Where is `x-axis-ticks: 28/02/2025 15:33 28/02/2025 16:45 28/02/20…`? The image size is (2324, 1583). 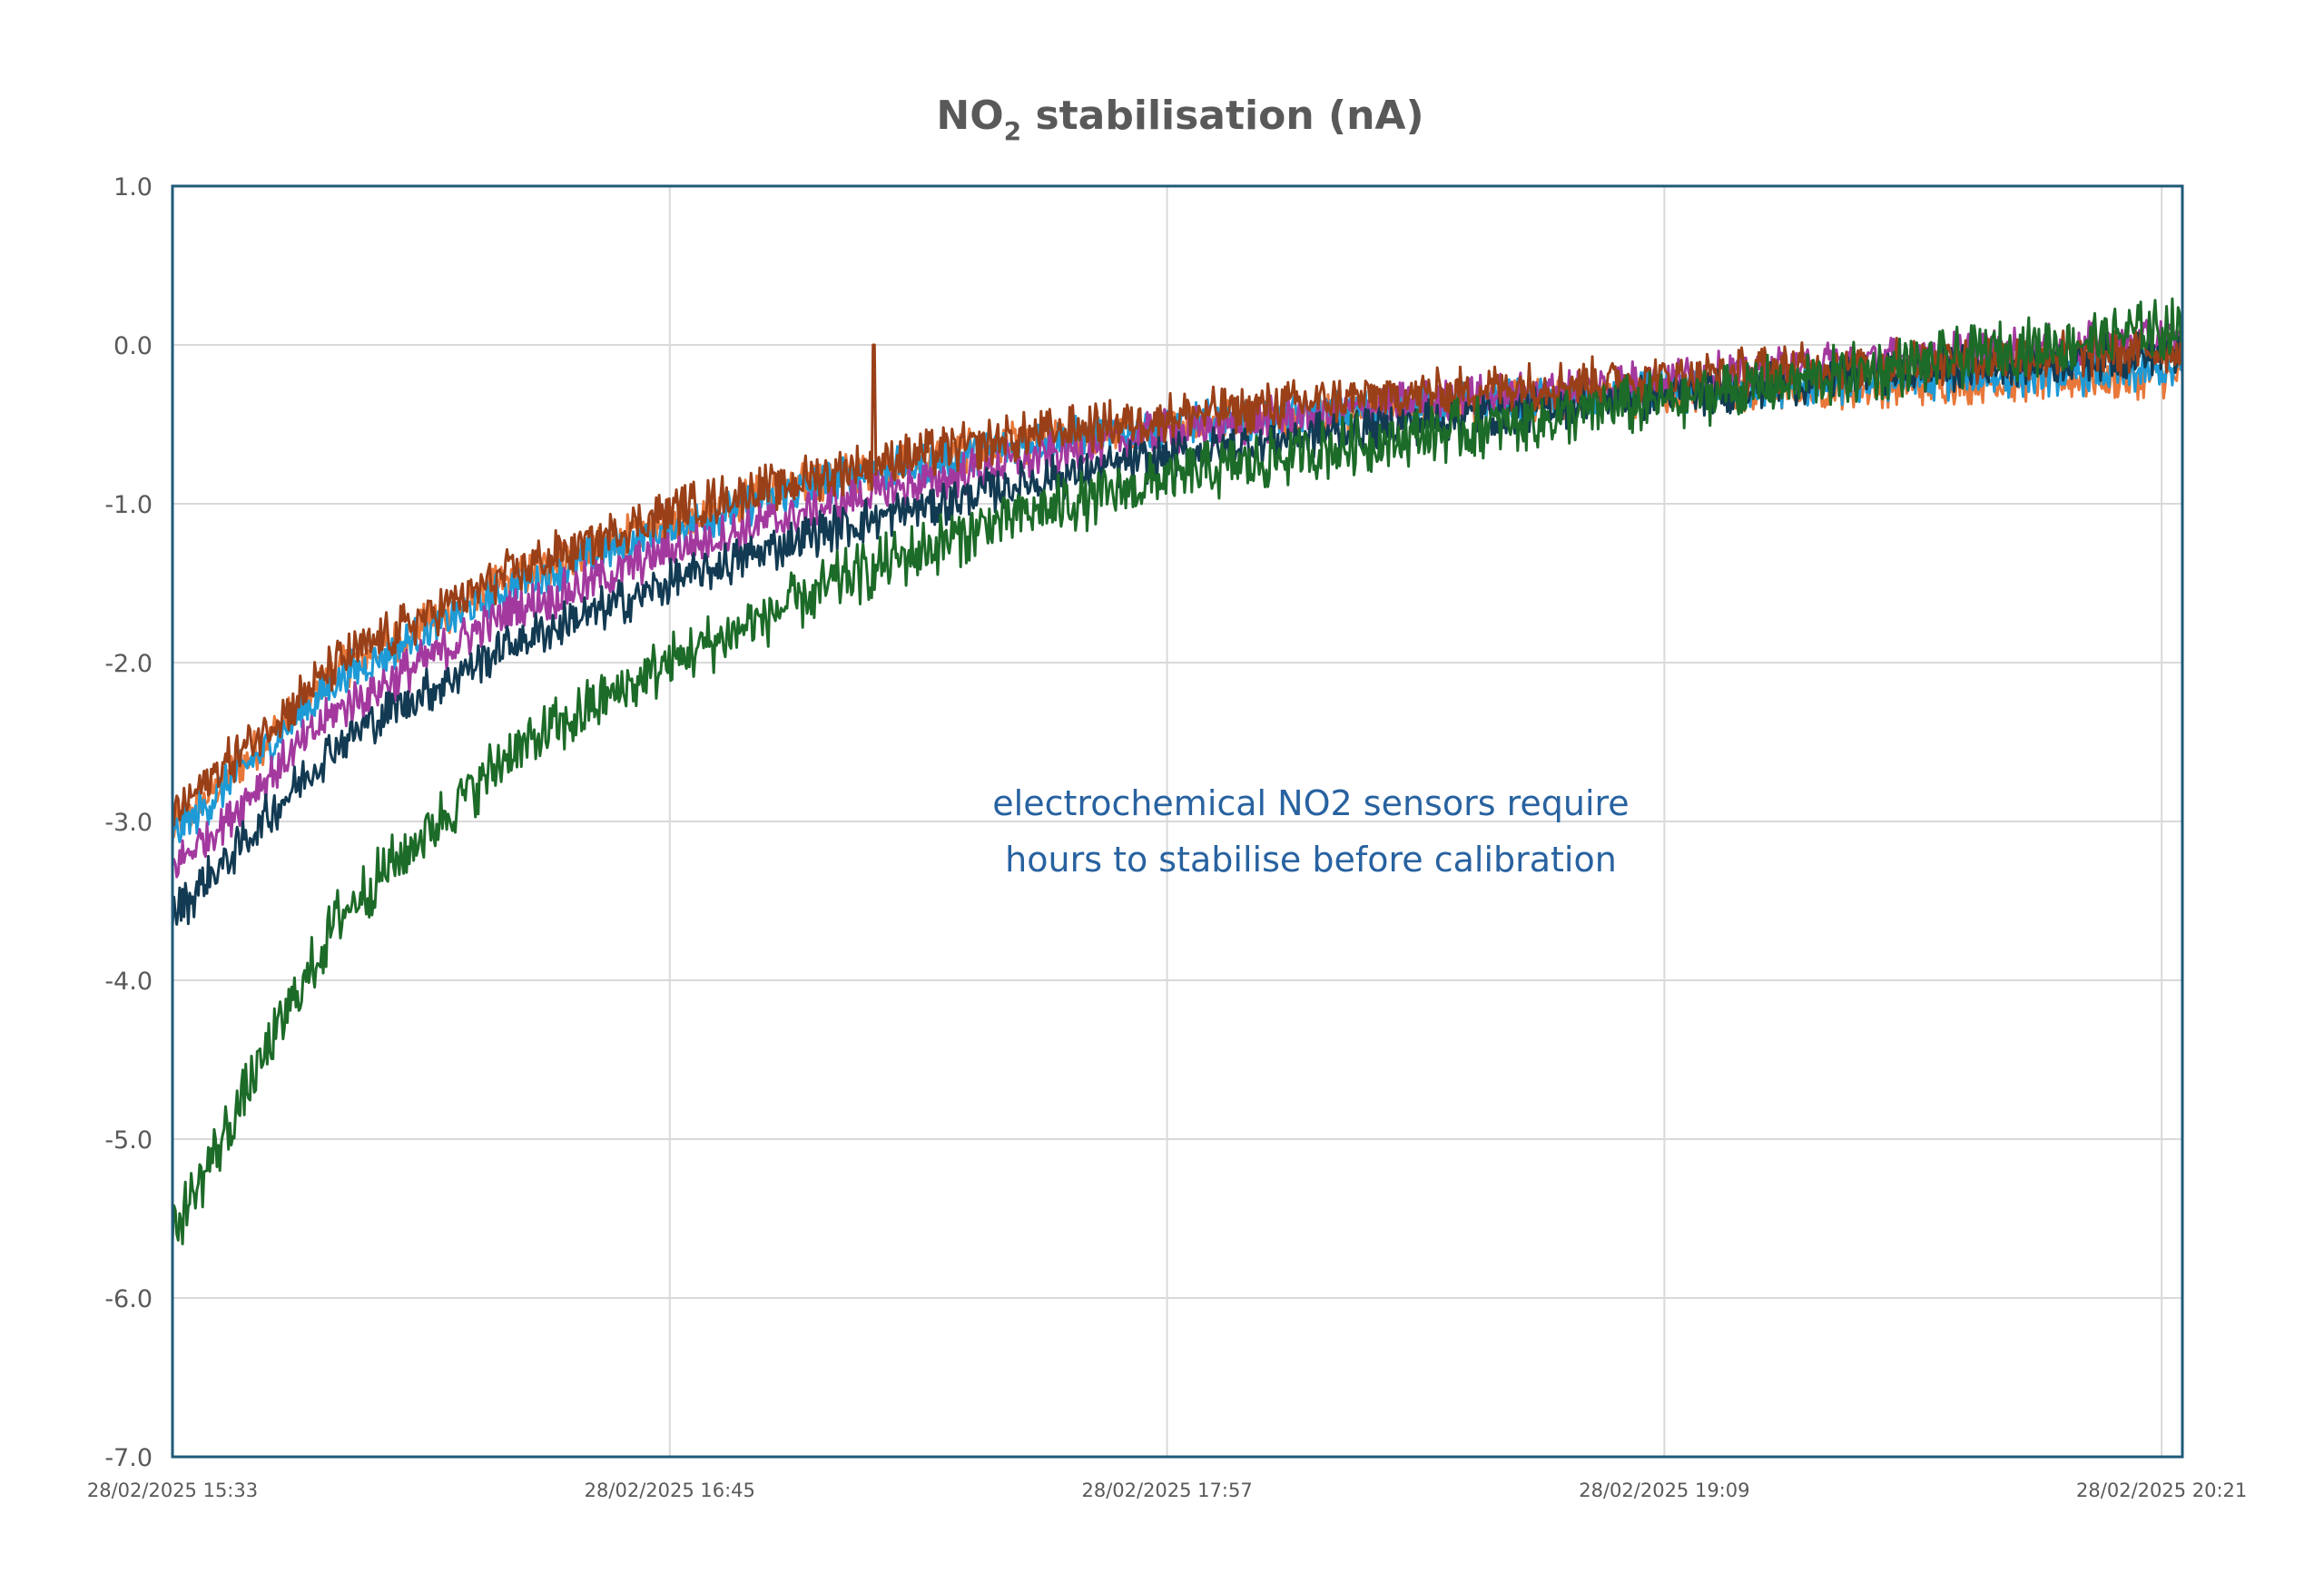 x-axis-ticks: 28/02/2025 15:33 28/02/2025 16:45 28/02/20… is located at coordinates (1167, 1490).